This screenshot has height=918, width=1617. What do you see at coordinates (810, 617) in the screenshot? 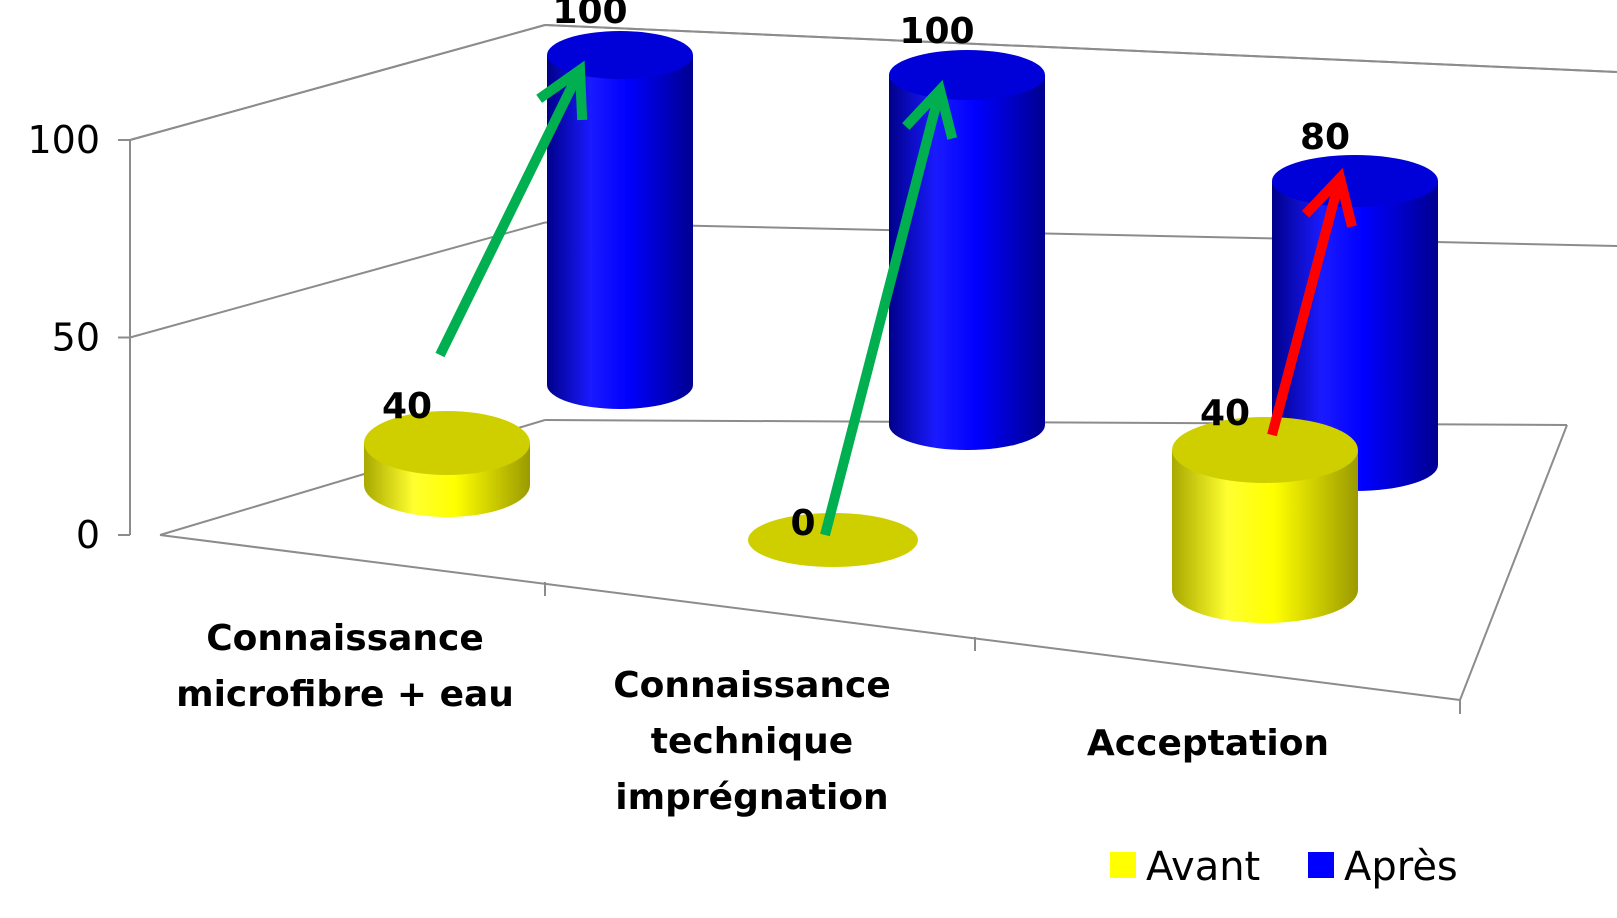
I see `x-axis-line` at bounding box center [810, 617].